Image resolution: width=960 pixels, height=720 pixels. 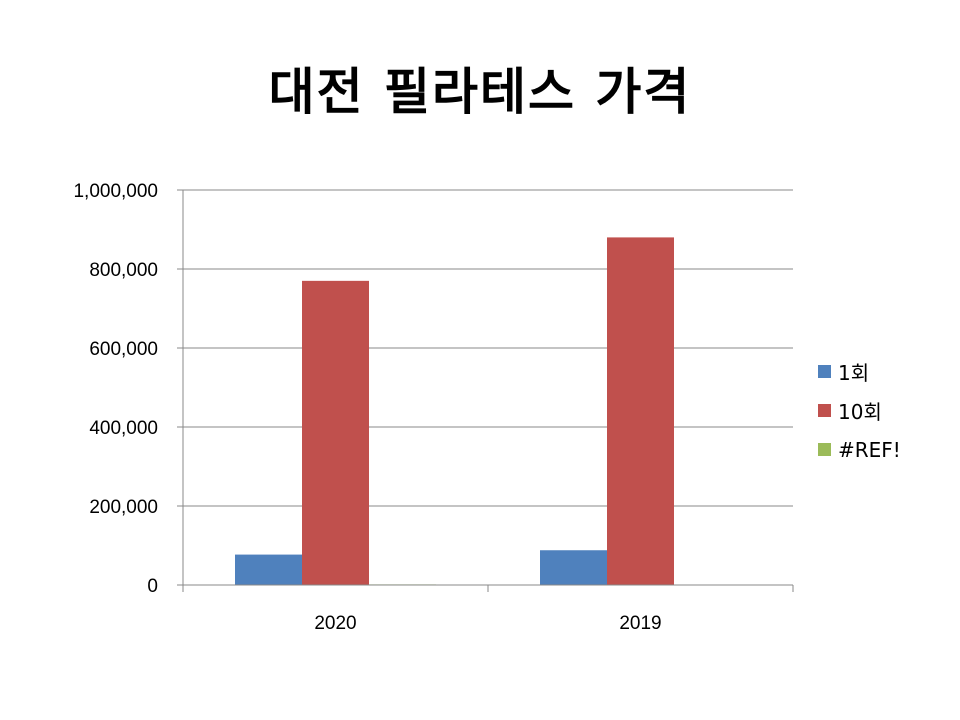 I want to click on x-tick-label: 2020, so click(x=335, y=623).